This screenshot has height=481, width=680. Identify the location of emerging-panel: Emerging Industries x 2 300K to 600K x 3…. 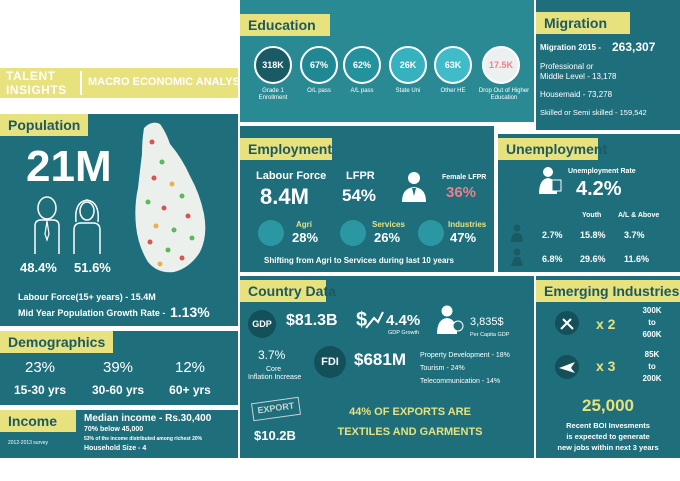
(608, 367).